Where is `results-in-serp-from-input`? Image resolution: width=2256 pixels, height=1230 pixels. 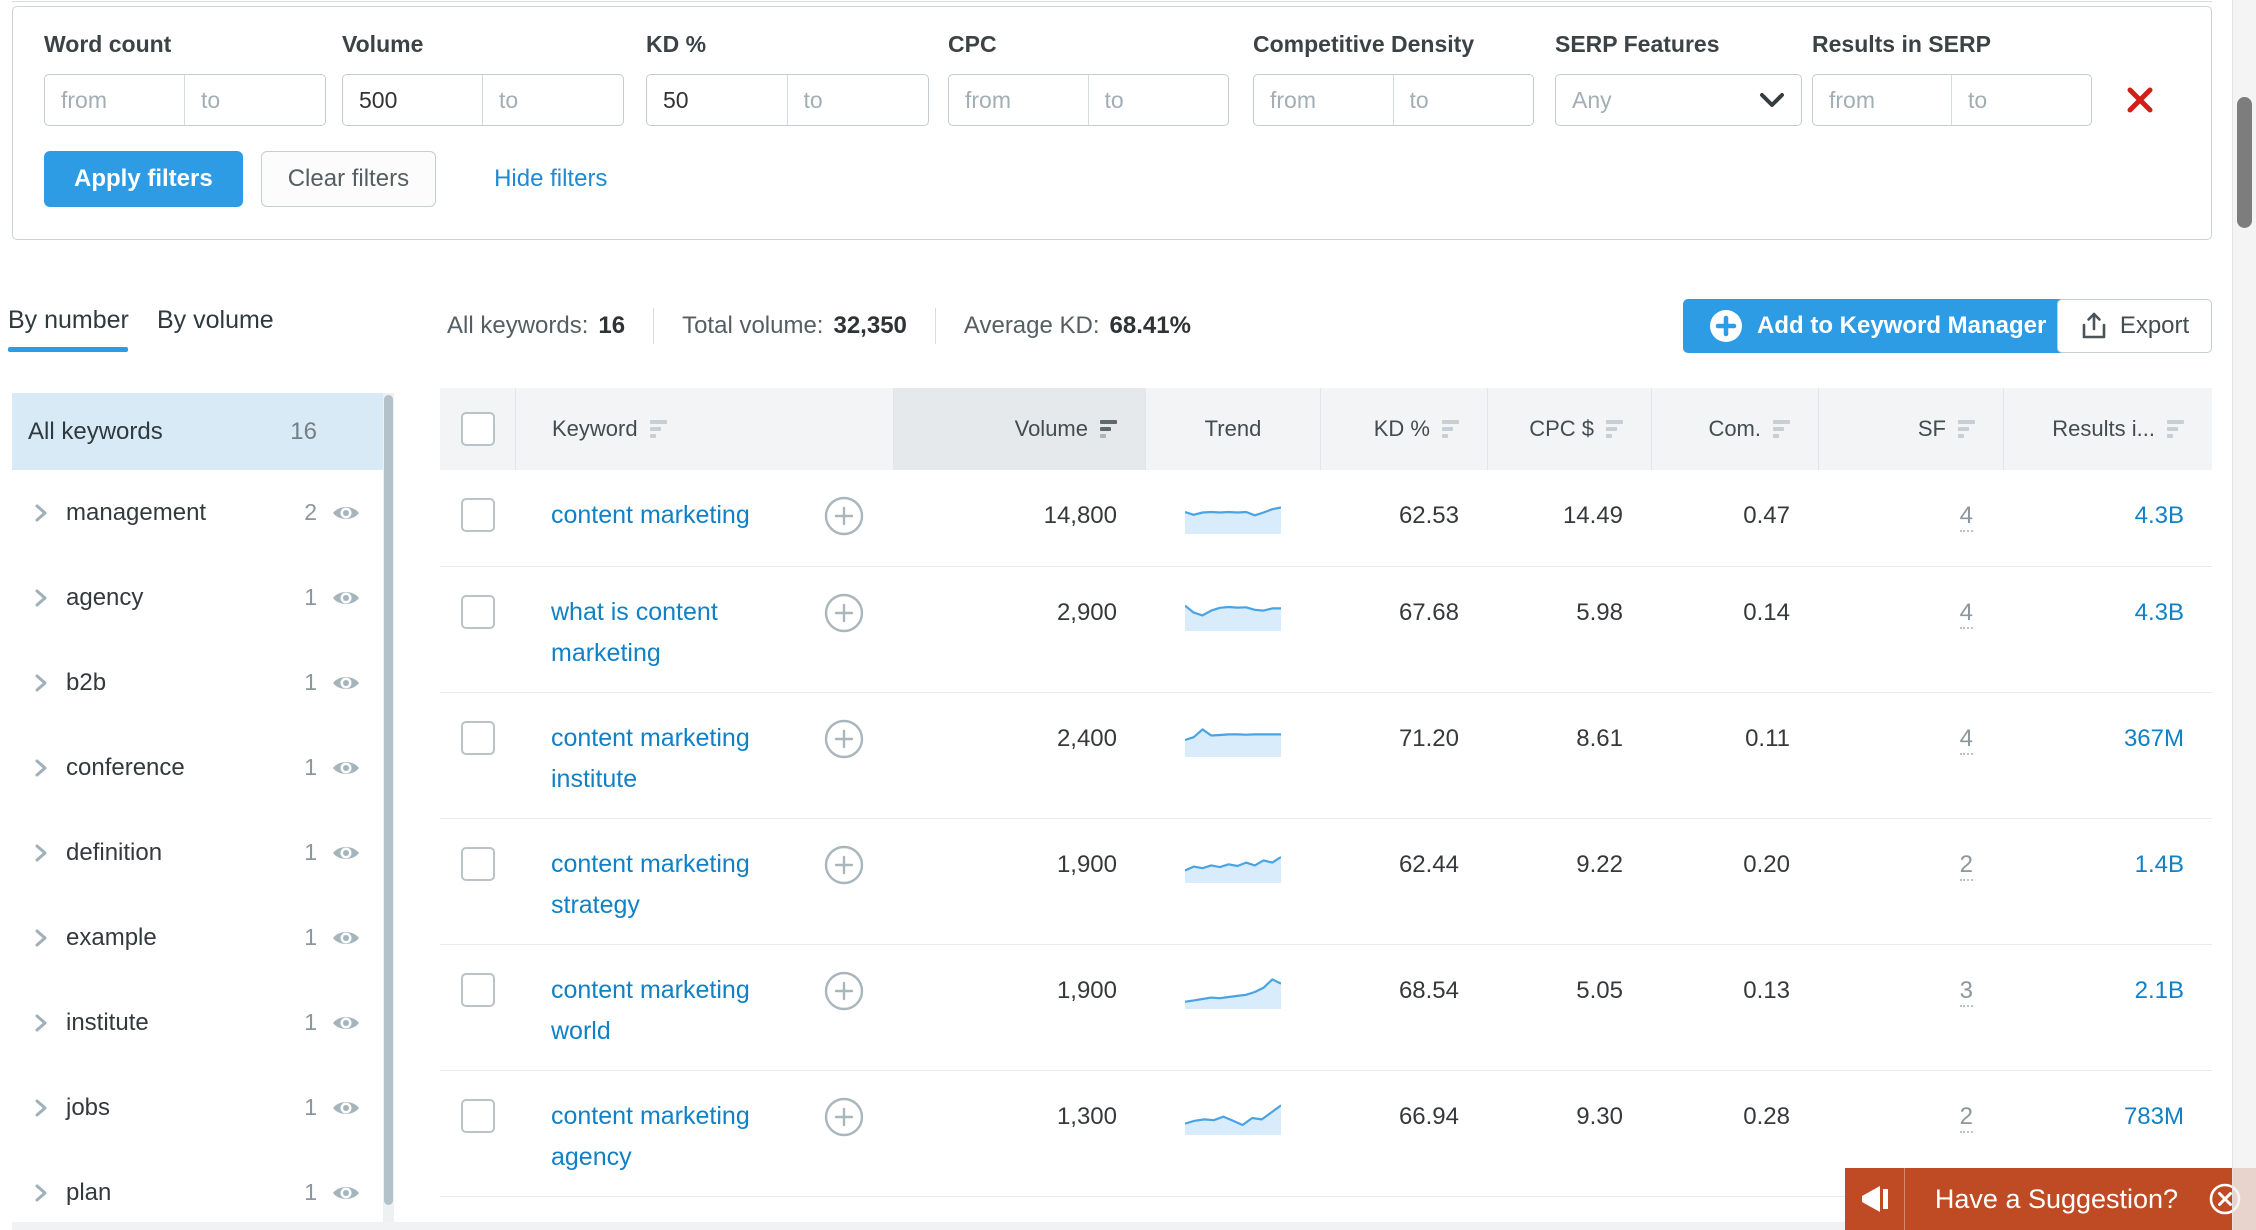 results-in-serp-from-input is located at coordinates (1882, 100).